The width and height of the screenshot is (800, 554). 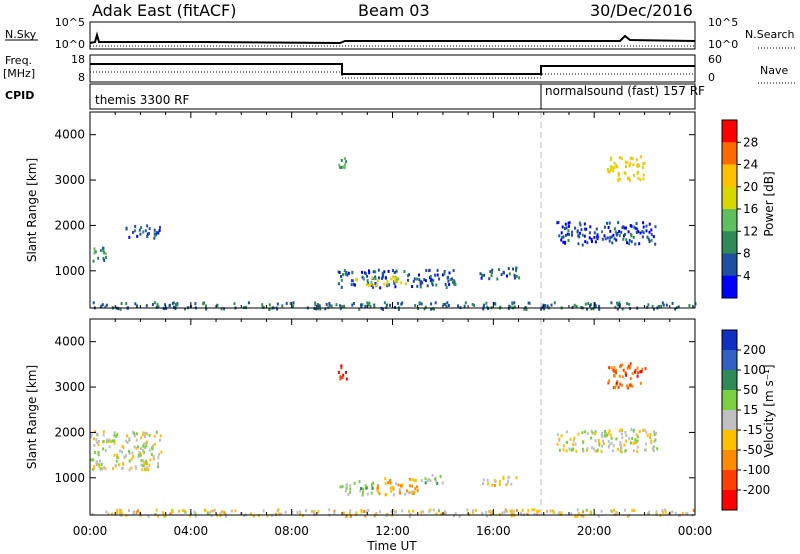 What do you see at coordinates (142, 100) in the screenshot?
I see `cpid-segment-1: themis 3300 RF` at bounding box center [142, 100].